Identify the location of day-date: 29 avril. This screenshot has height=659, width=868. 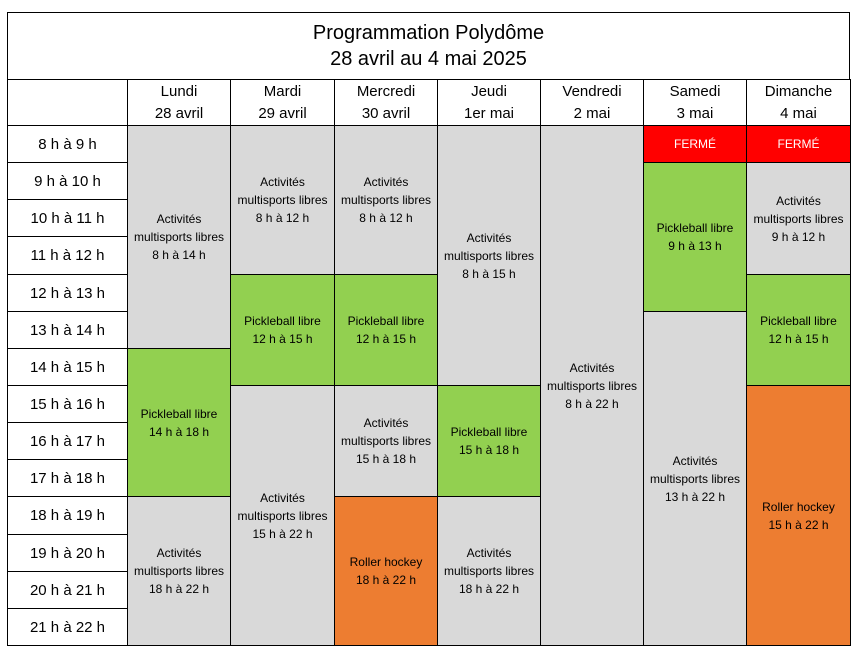
(282, 113).